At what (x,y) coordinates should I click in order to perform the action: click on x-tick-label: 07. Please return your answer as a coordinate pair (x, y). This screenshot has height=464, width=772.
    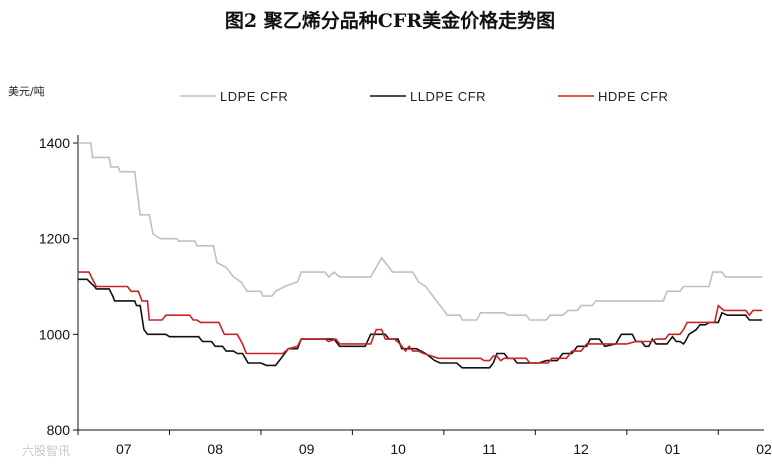
    Looking at the image, I should click on (124, 449).